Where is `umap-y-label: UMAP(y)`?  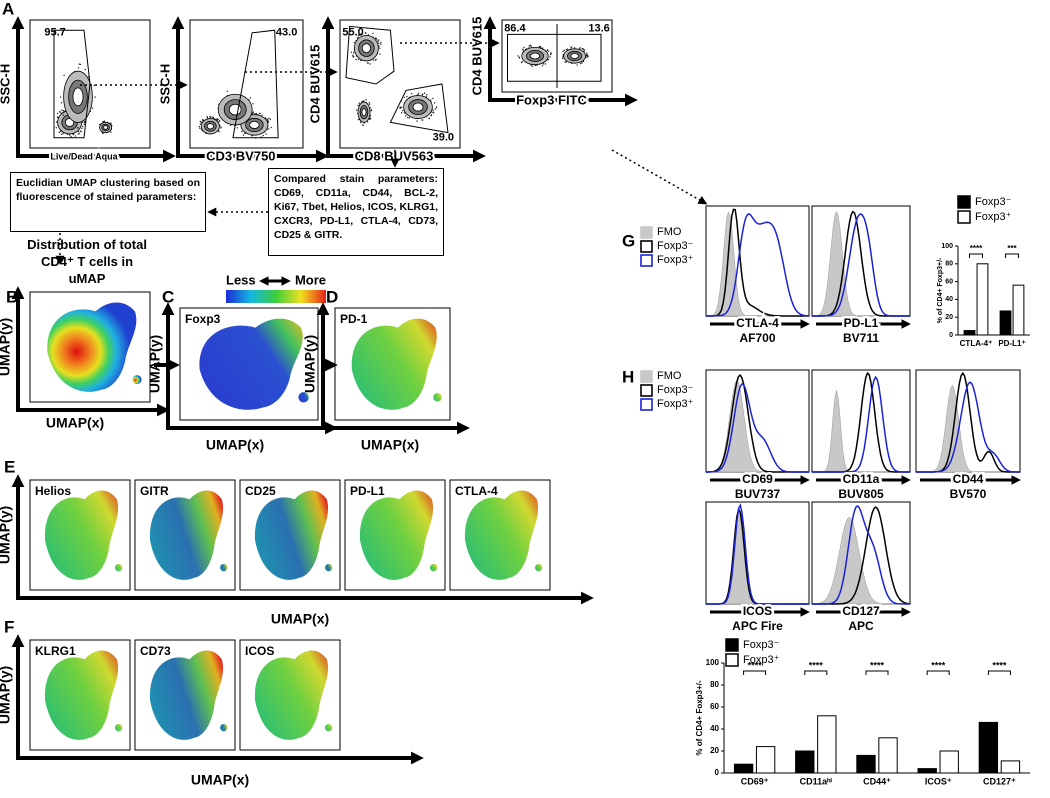
umap-y-label: UMAP(y) is located at coordinates (6, 695).